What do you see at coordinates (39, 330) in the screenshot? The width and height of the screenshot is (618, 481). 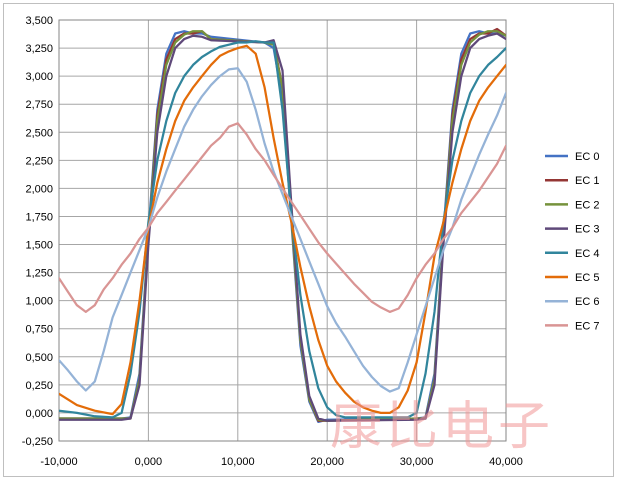 I see `y-tick-label: 0,750` at bounding box center [39, 330].